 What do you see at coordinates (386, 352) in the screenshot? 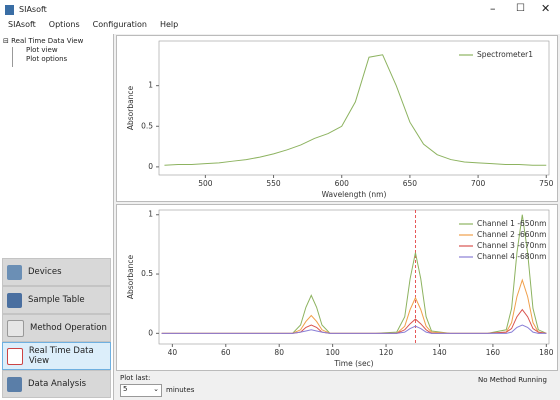
I see `x-tick-label: 120` at bounding box center [386, 352].